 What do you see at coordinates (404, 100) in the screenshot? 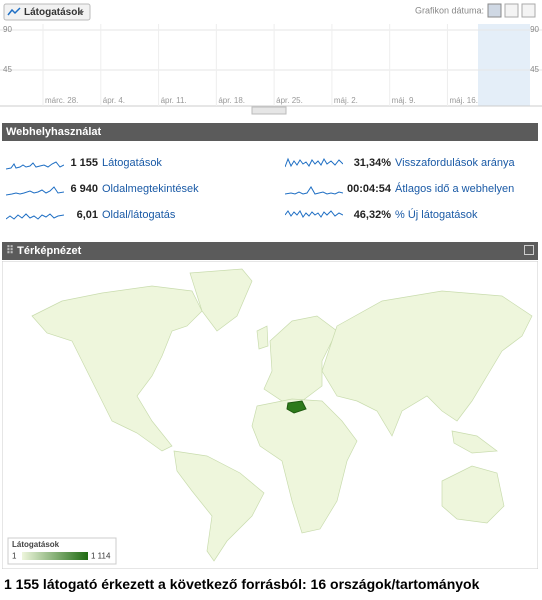
I see `x-tick-label: máj. 9.` at bounding box center [404, 100].